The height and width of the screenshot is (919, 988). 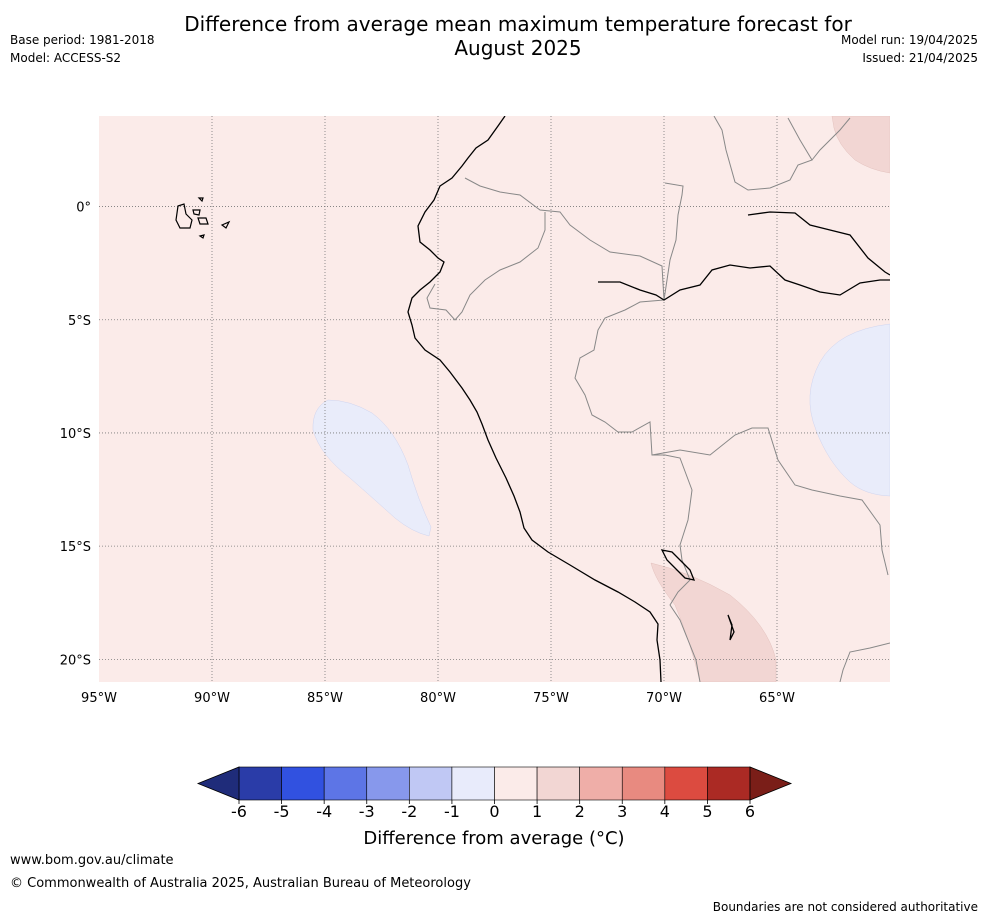 What do you see at coordinates (678, 565) in the screenshot?
I see `titicaca-lake` at bounding box center [678, 565].